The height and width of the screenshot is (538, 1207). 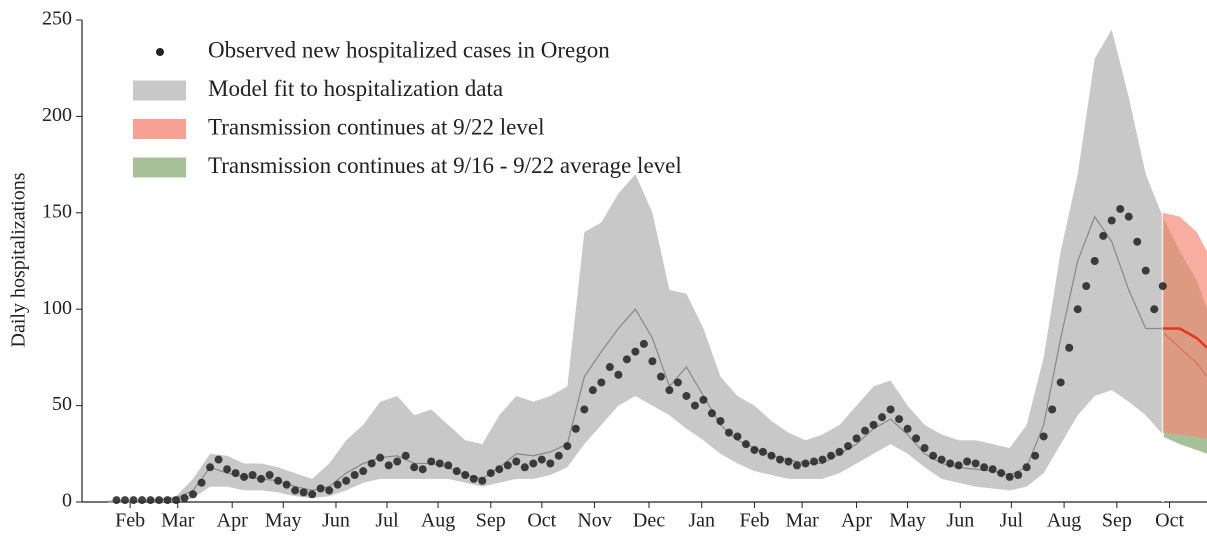 I want to click on x-tick-label: May, so click(x=283, y=521).